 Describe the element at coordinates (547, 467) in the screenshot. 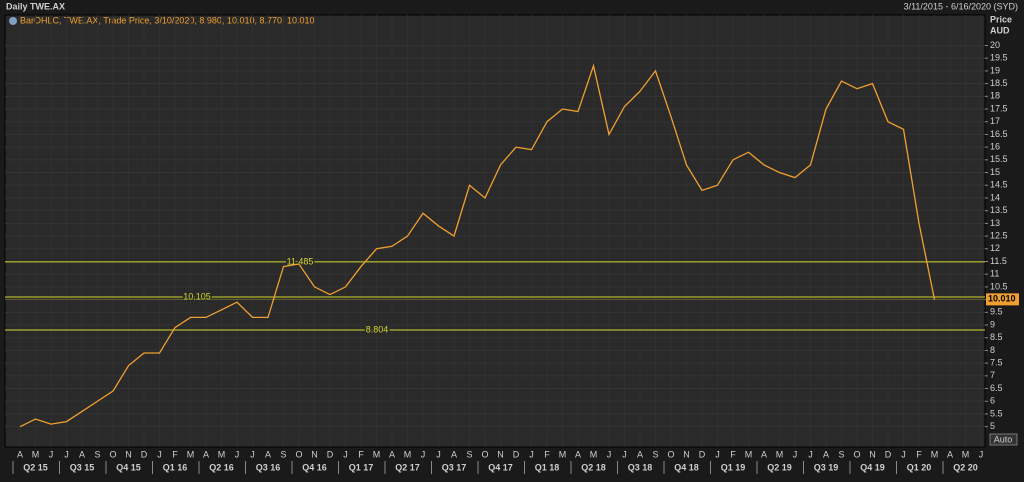

I see `quarter-label: Q1 18` at that location.